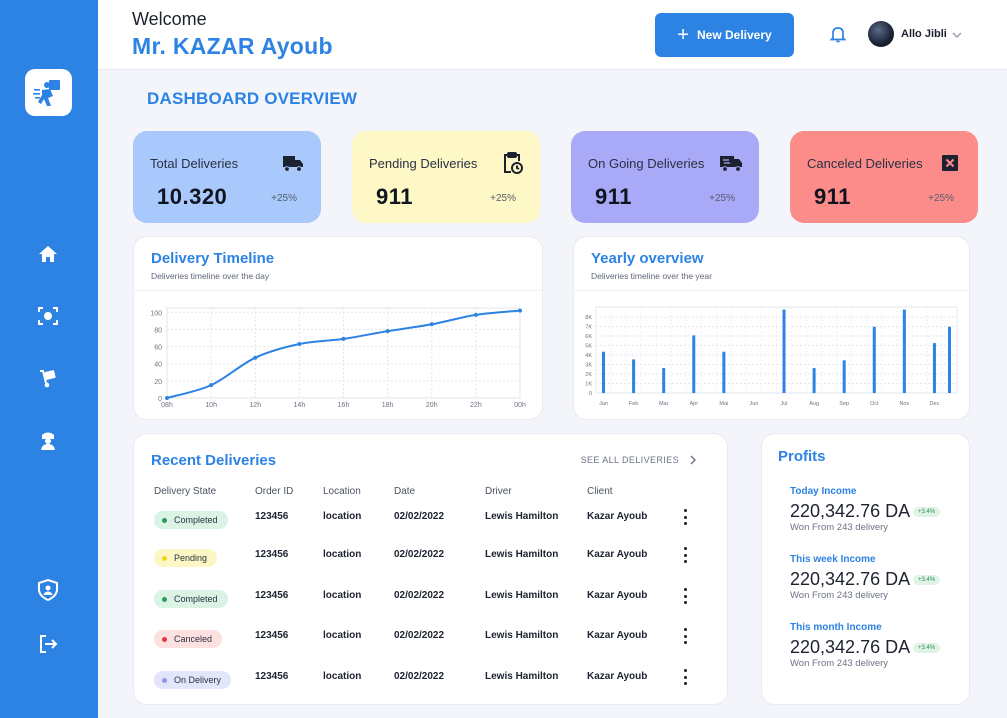 Image resolution: width=1007 pixels, height=718 pixels. What do you see at coordinates (293, 164) in the screenshot?
I see `truck-icon` at bounding box center [293, 164].